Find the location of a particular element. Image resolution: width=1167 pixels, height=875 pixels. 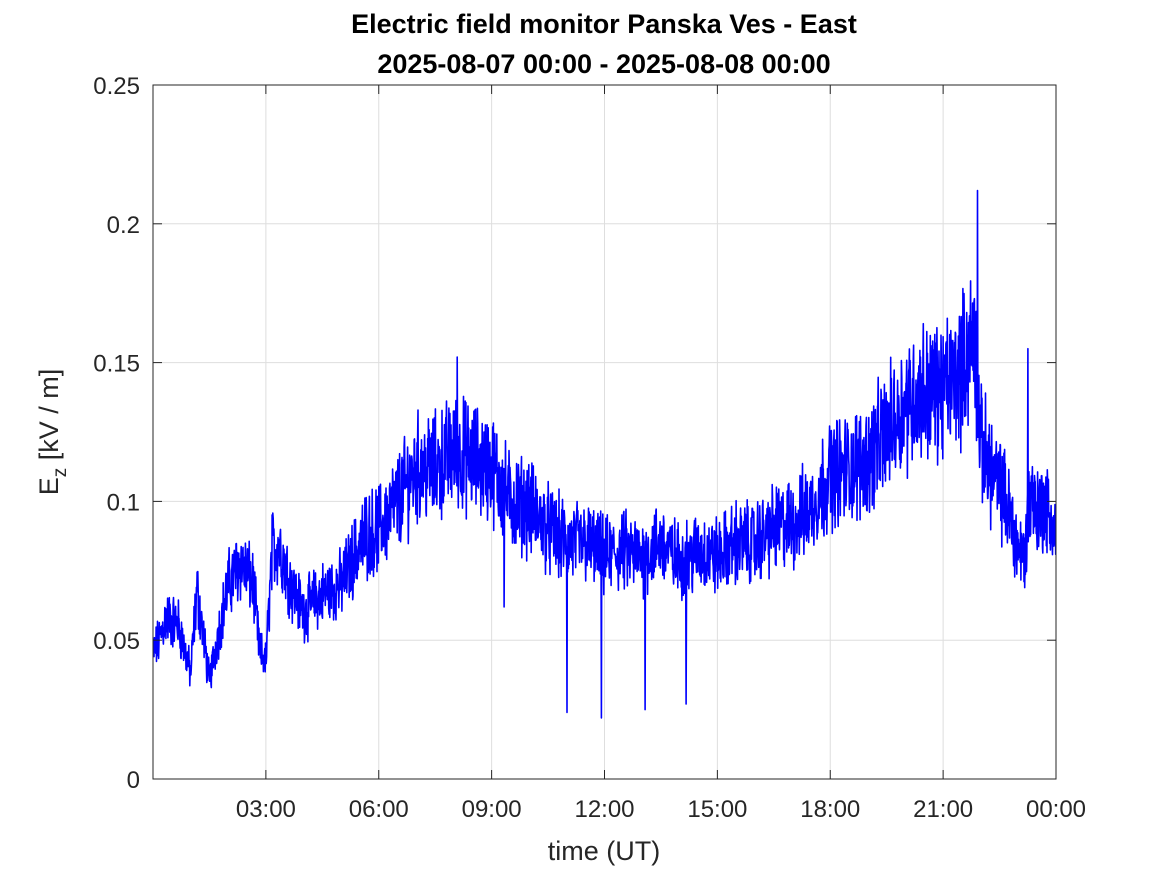

y-tick-label: 0.2 is located at coordinates (123, 225).